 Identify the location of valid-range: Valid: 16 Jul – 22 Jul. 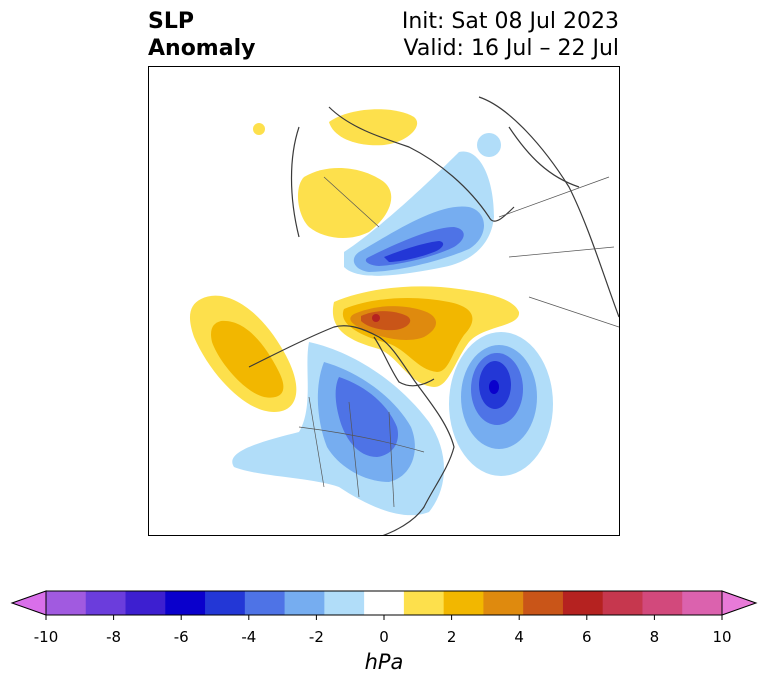
(511, 48).